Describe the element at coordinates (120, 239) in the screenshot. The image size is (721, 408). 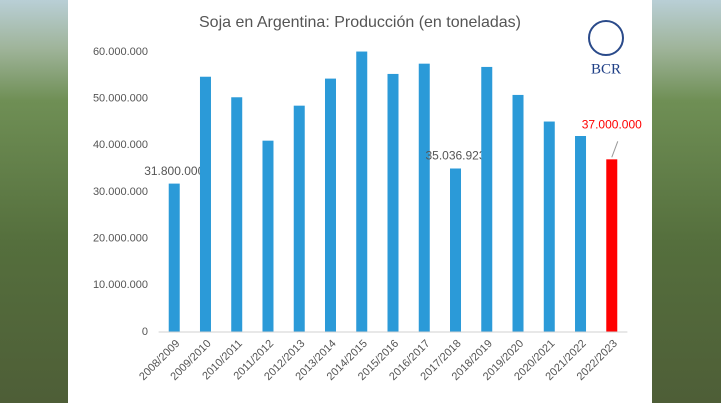
I see `y-tick-label: 20.000.000` at that location.